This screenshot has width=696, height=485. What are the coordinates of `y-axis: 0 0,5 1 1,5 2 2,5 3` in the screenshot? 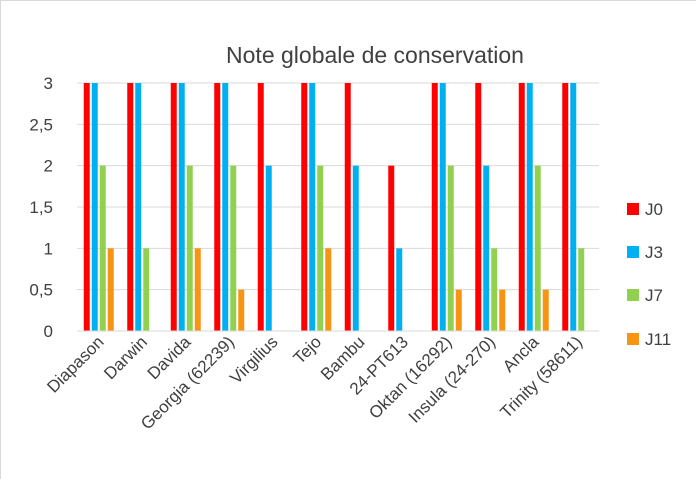 It's located at (41, 207).